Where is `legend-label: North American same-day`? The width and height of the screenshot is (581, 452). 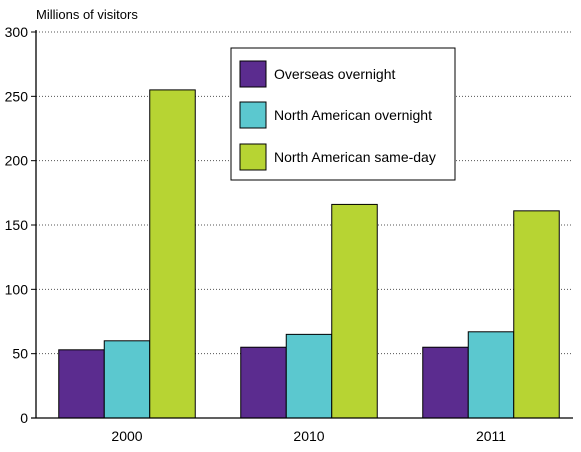
legend-label: North American same-day is located at coordinates (355, 157).